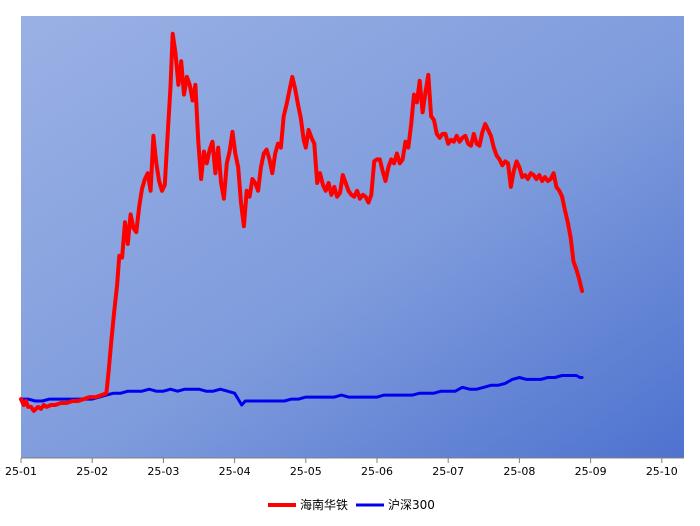 This screenshot has height=526, width=700. What do you see at coordinates (351, 504) in the screenshot?
I see `legend: 海南华铁 沪深300` at bounding box center [351, 504].